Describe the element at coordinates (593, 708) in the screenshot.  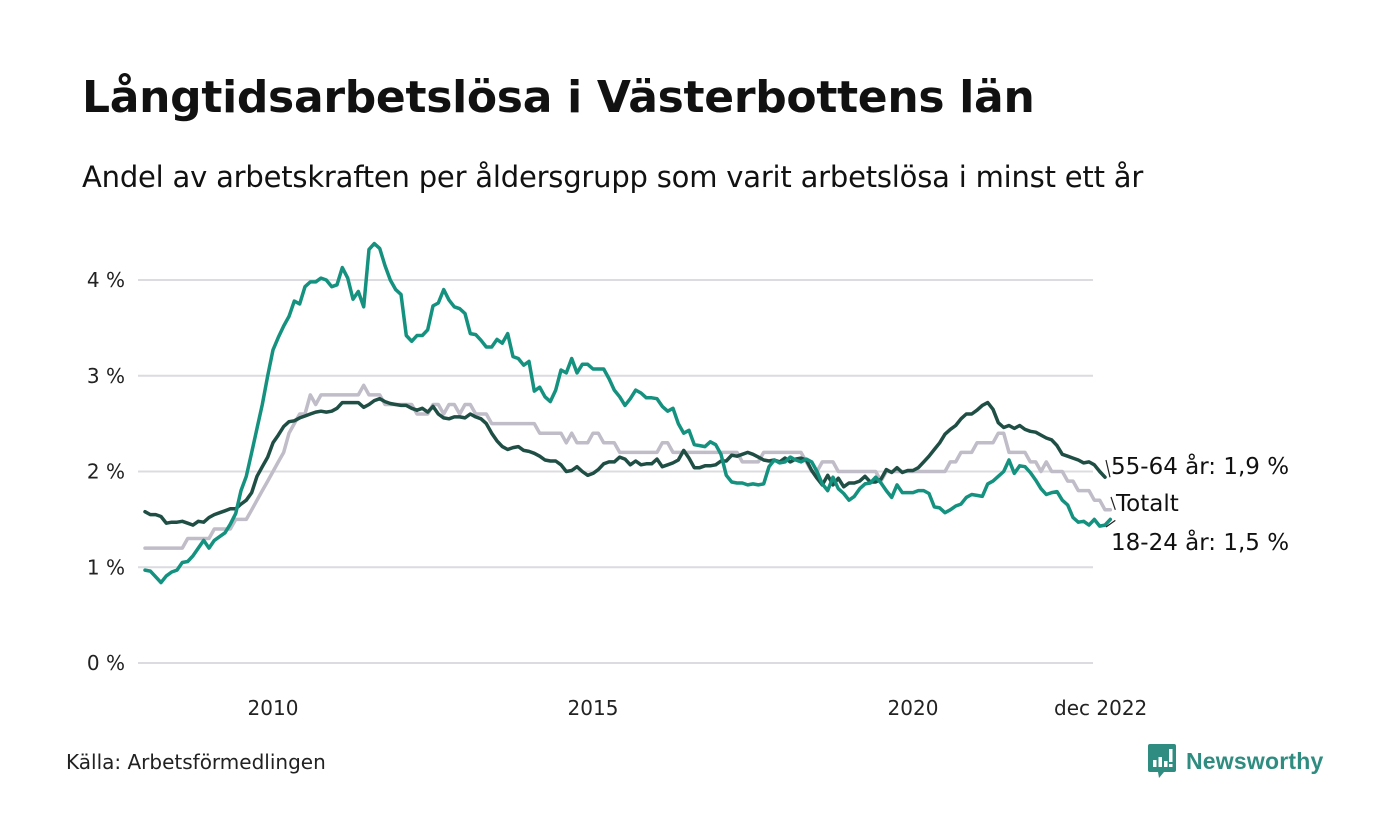
I see `x-tick-label: 2015` at that location.